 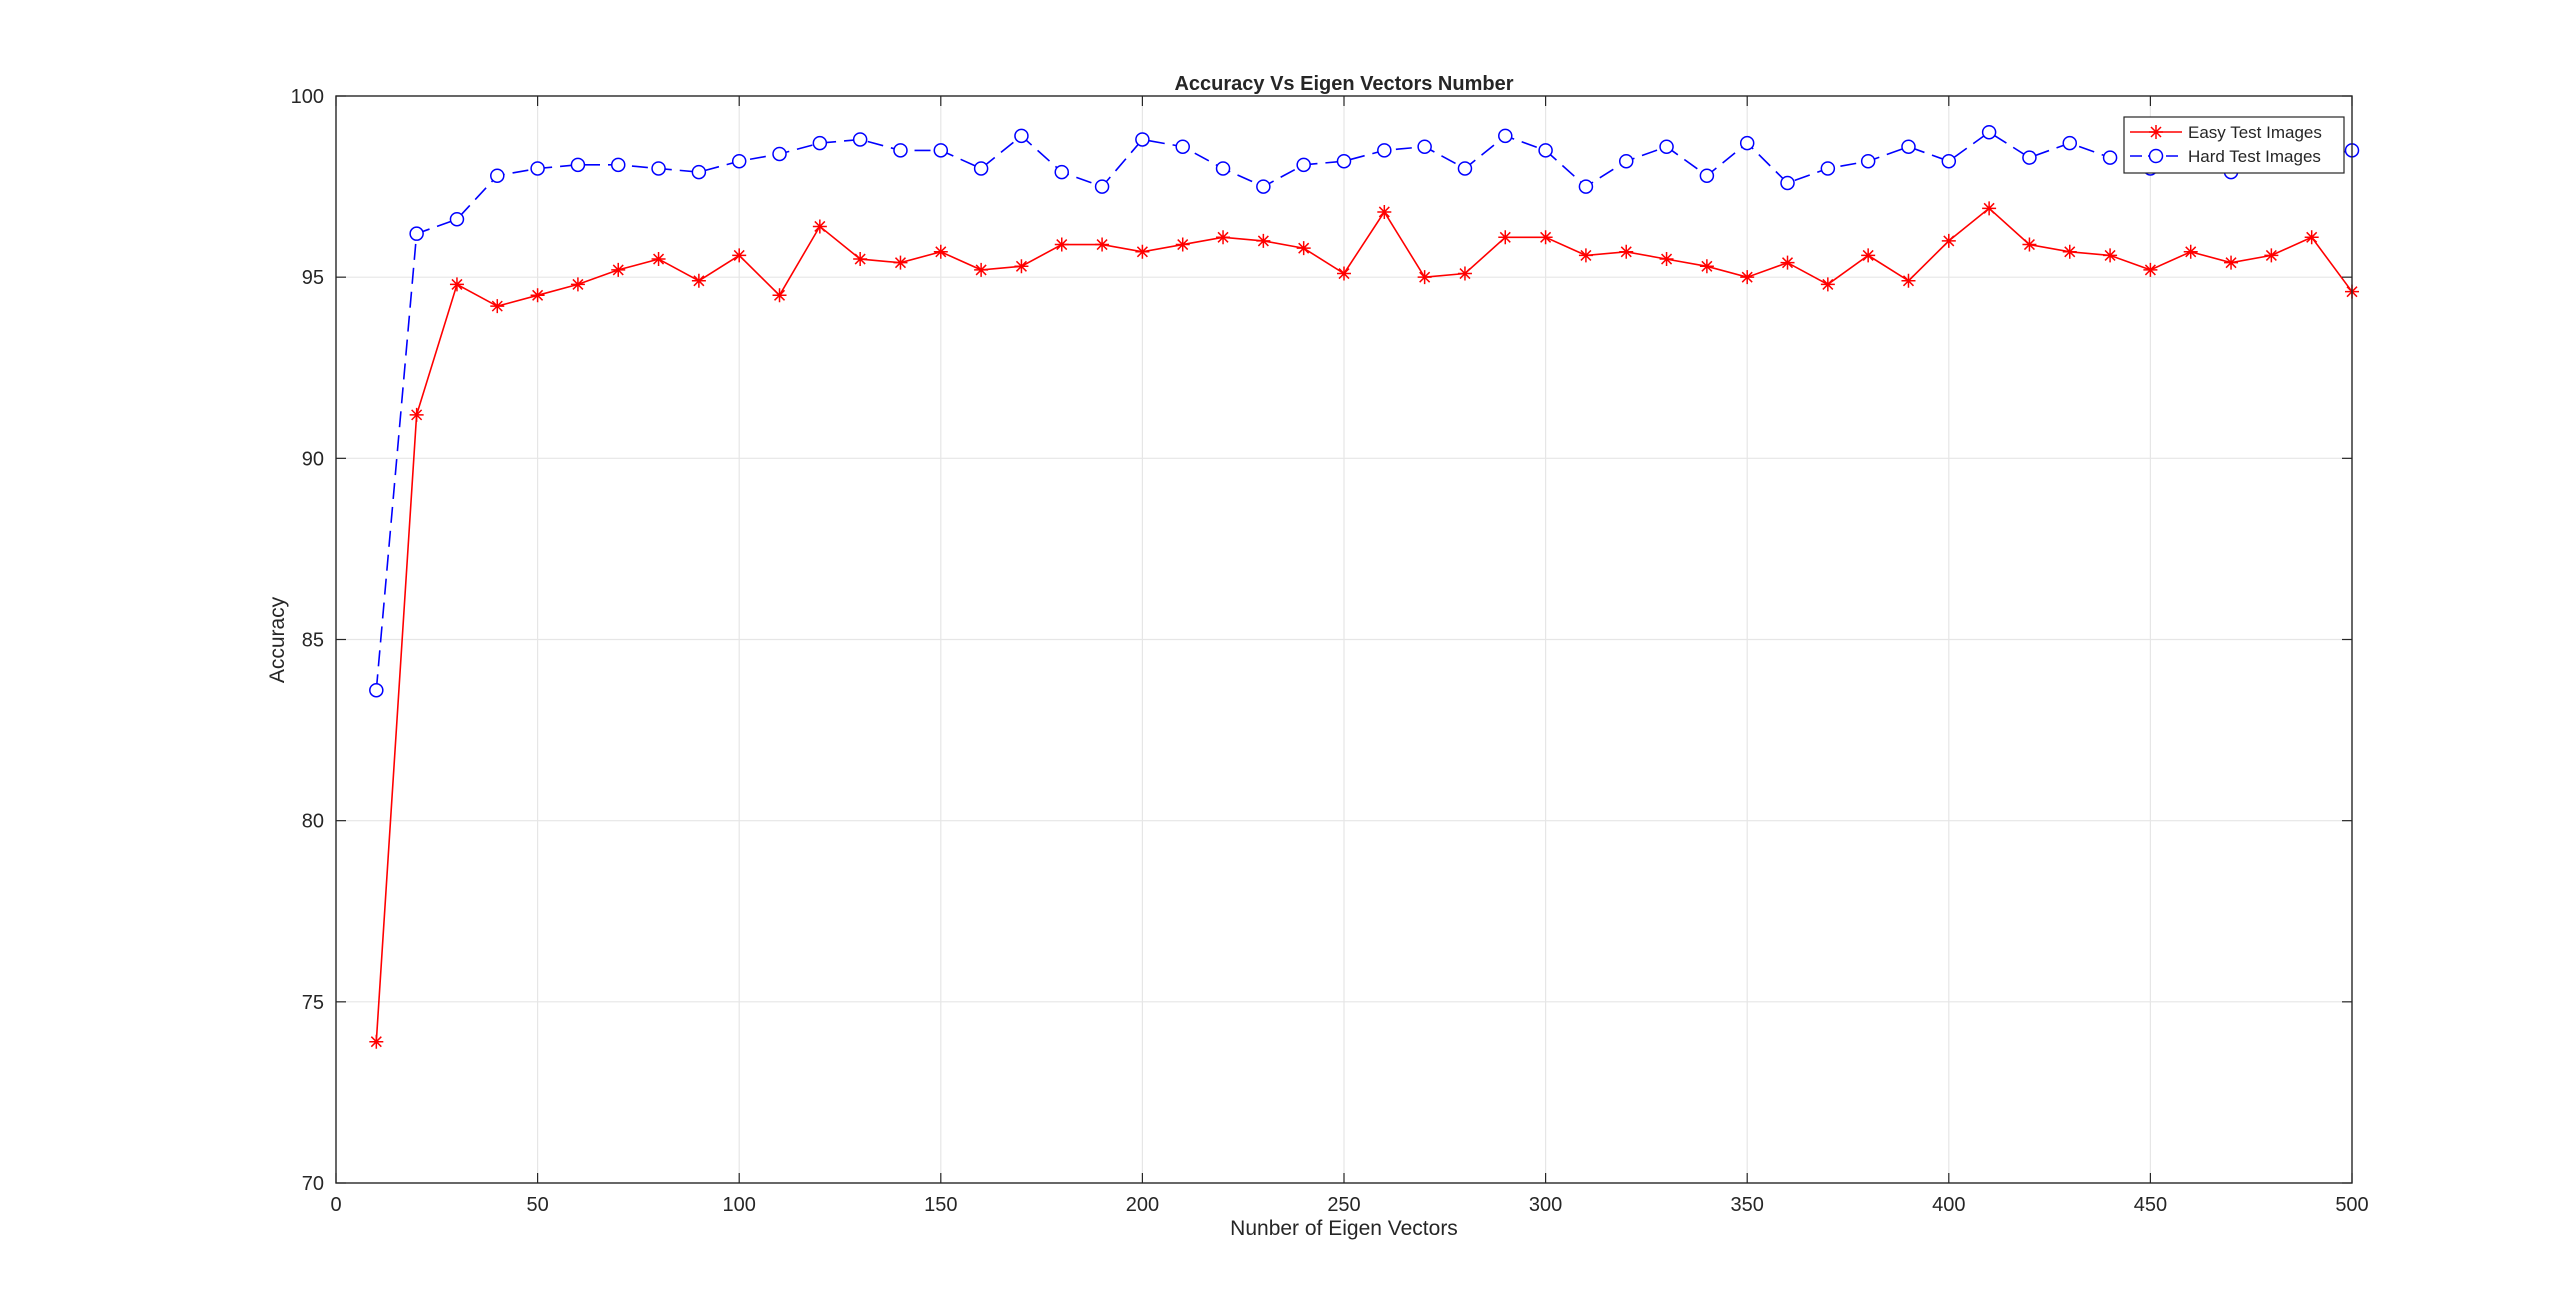 I want to click on x-tick-label: 450, so click(x=2150, y=1205).